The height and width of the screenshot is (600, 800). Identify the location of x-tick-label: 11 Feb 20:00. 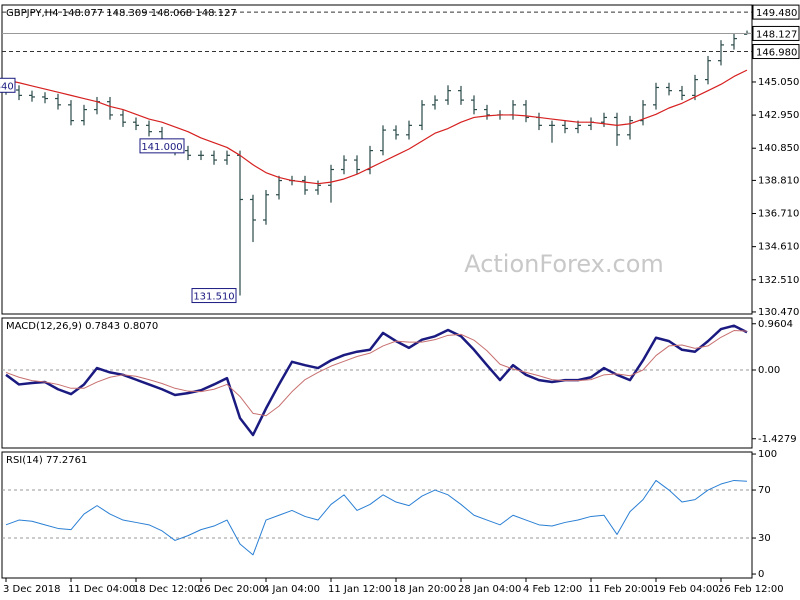
(621, 589).